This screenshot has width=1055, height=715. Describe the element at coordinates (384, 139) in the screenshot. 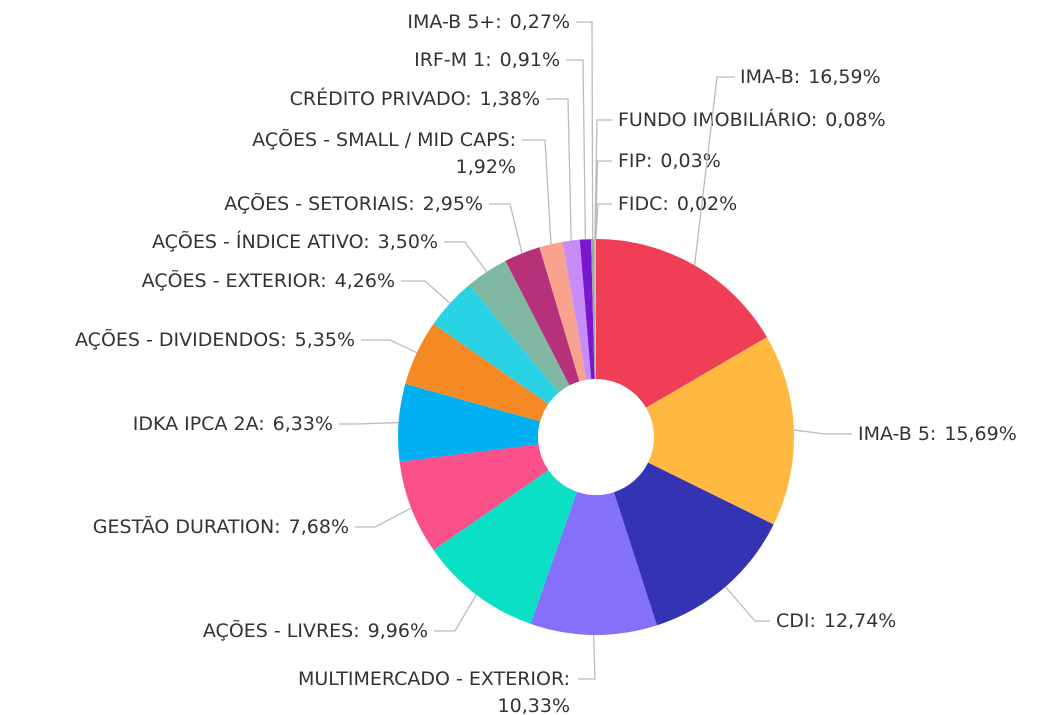

I see `label-category: AÇÕES - SMALL / MID CAPS:` at that location.